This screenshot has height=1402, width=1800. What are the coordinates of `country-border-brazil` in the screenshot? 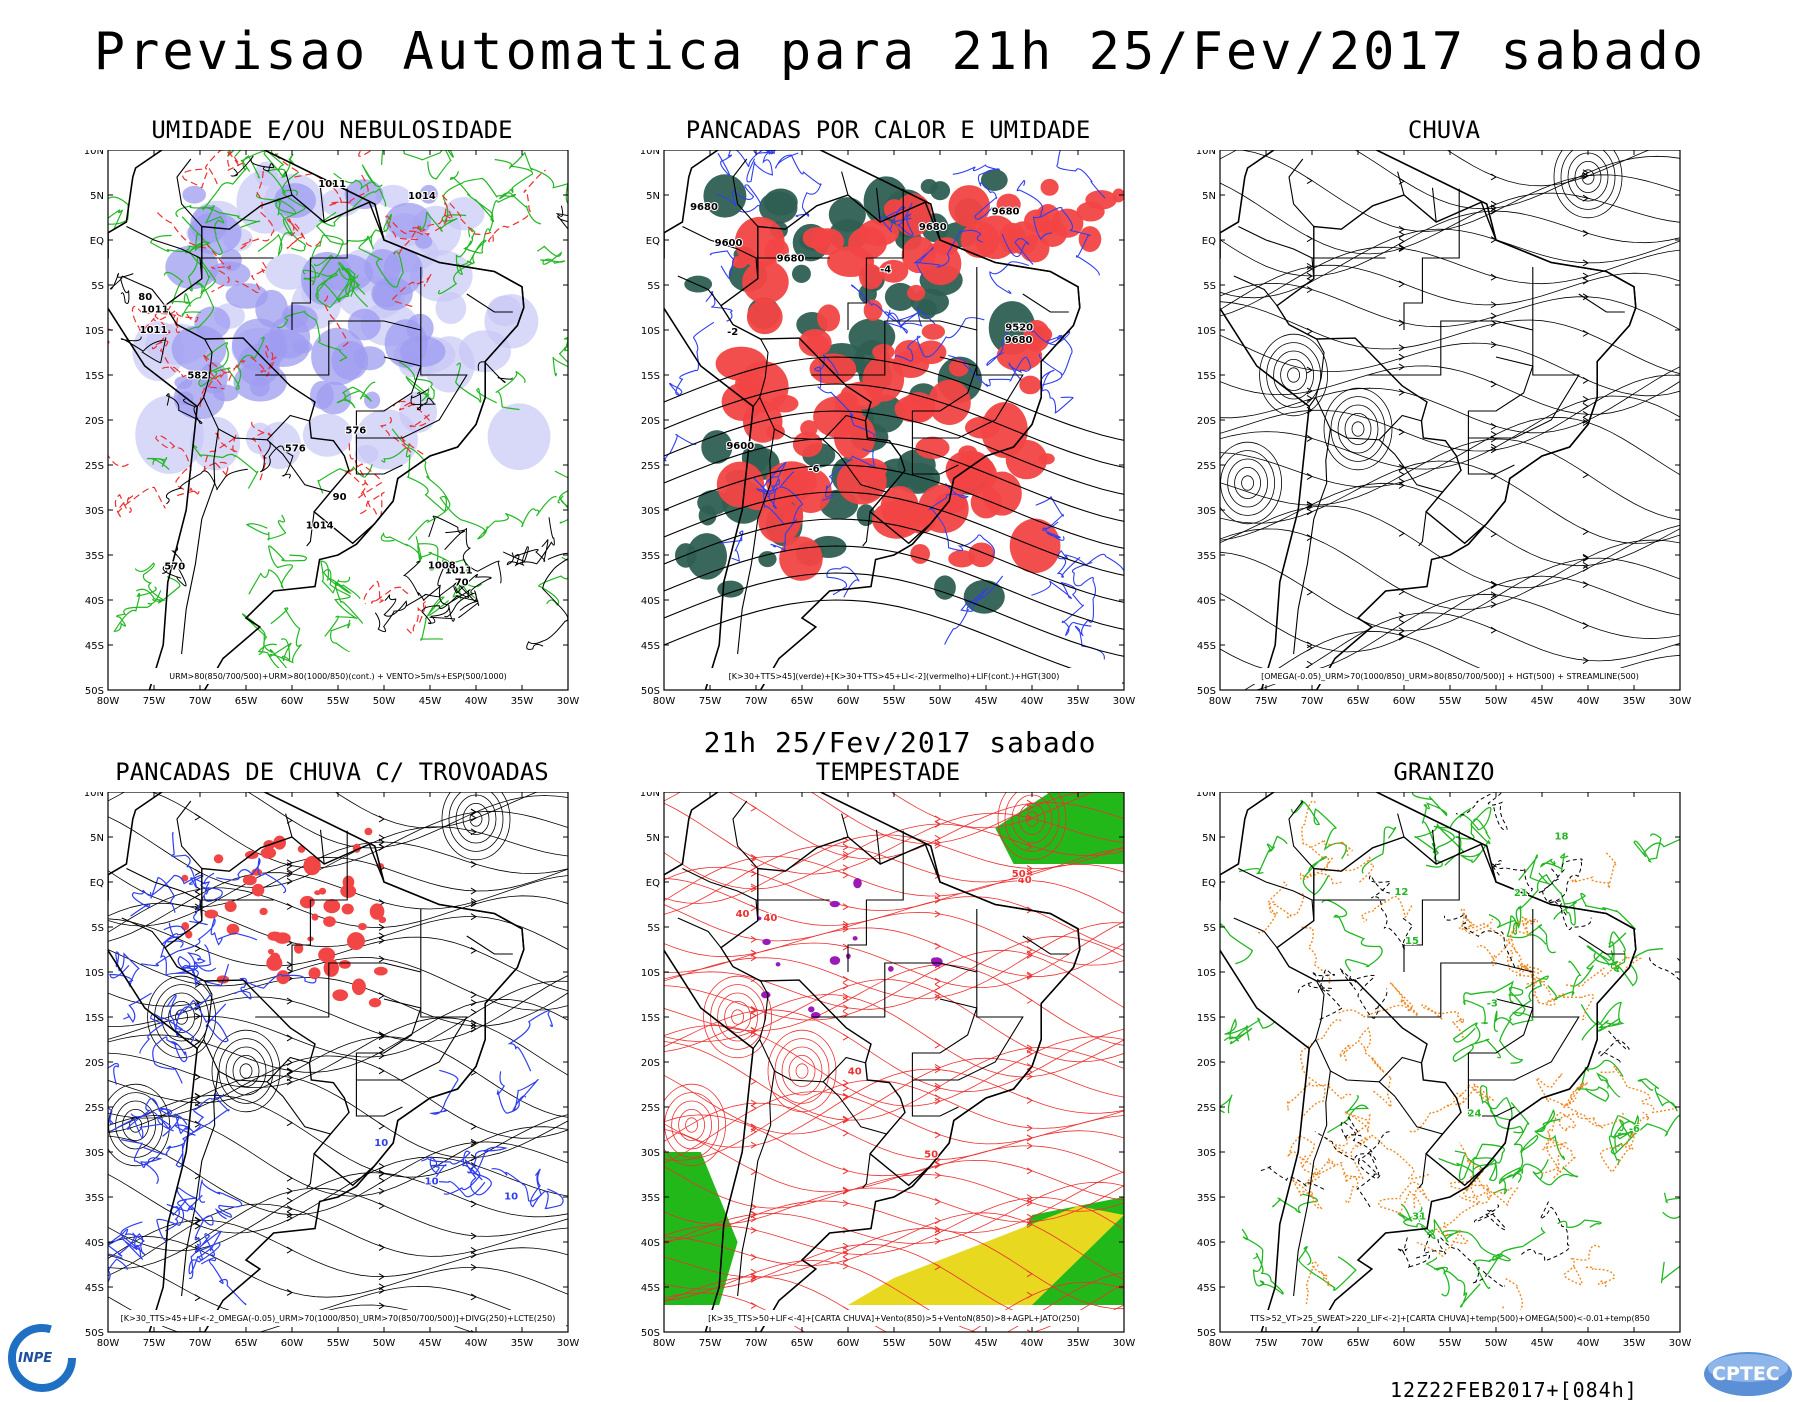 It's located at (344, 369).